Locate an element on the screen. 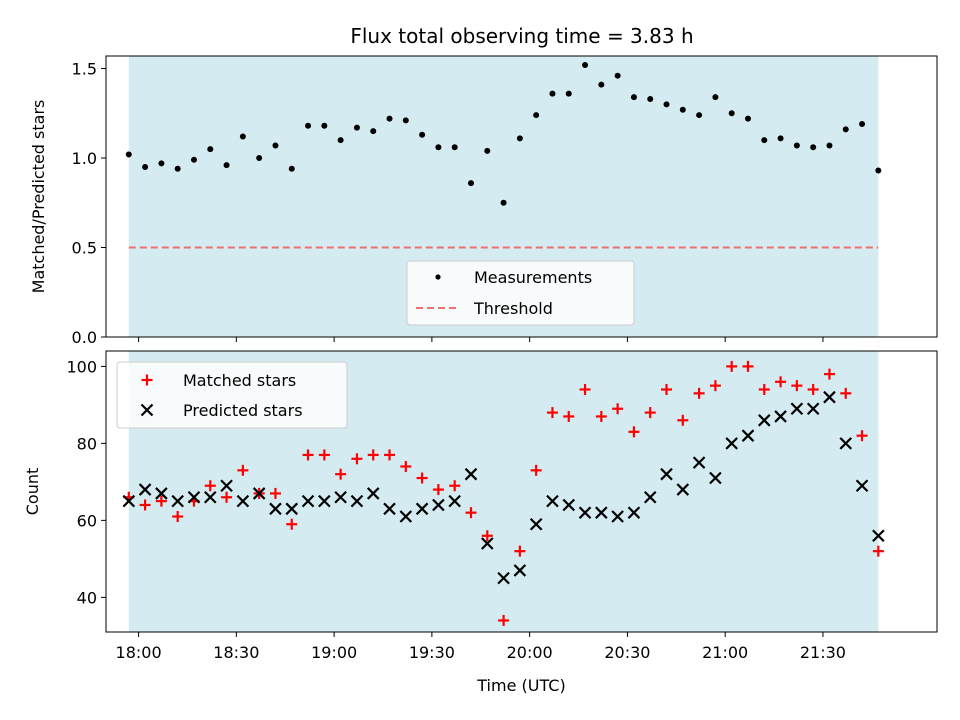  bottom-legend: Matched stars Predicted stars is located at coordinates (232, 395).